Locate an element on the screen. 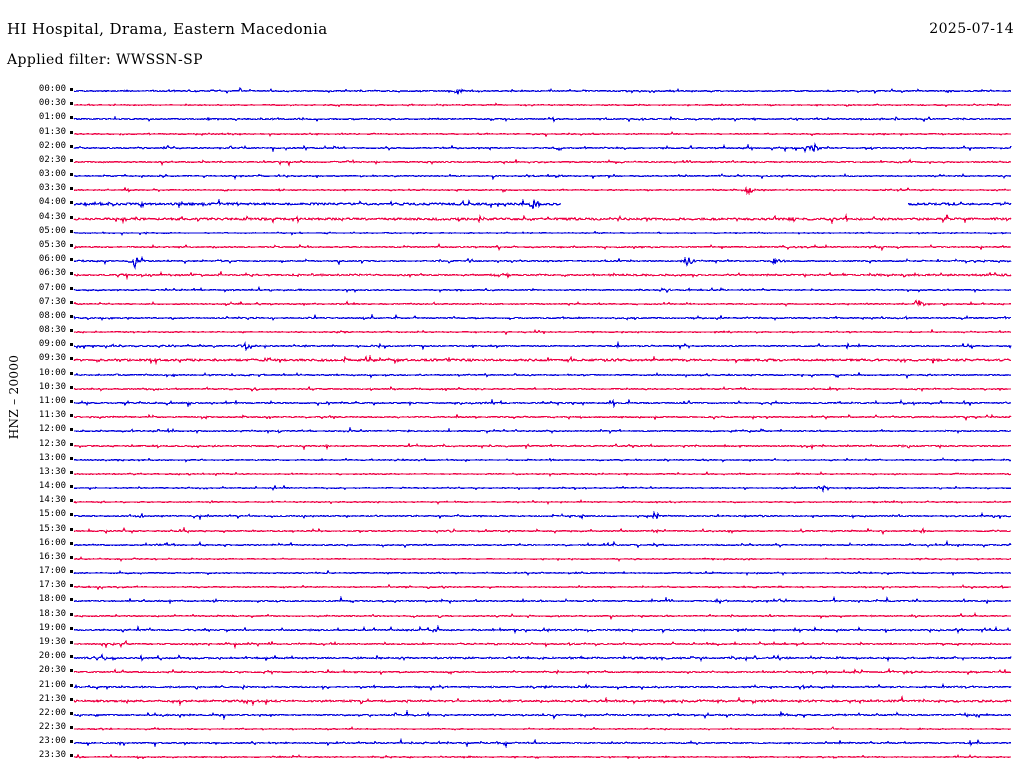 The height and width of the screenshot is (780, 1024). helicorder-row: 03:30 is located at coordinates (512, 190).